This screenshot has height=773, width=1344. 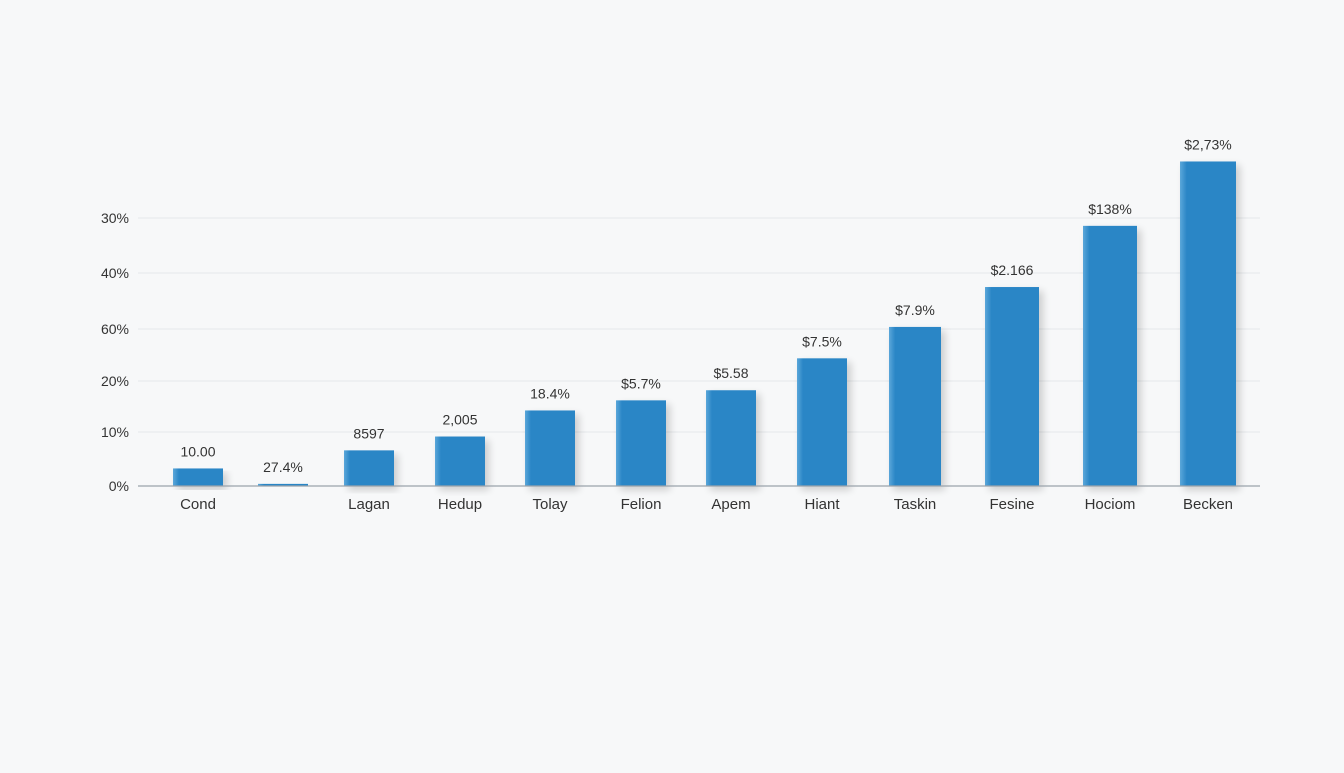 I want to click on x-tick-label: Hociom, so click(x=1110, y=504).